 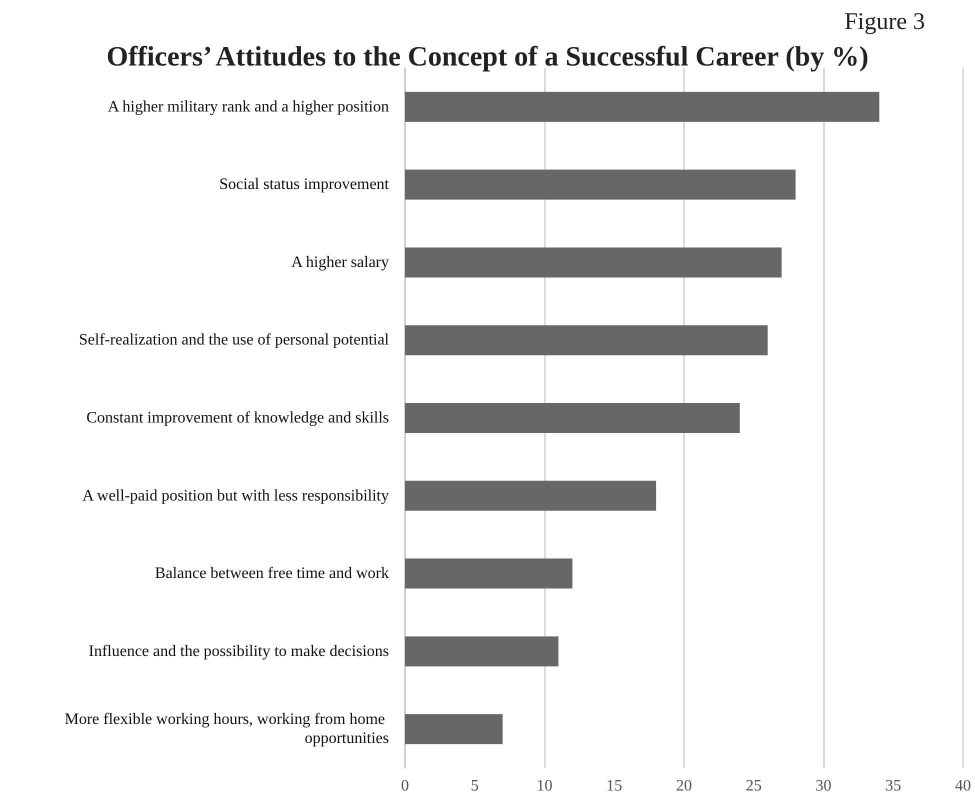 I want to click on x-tick-label: 30, so click(x=824, y=786).